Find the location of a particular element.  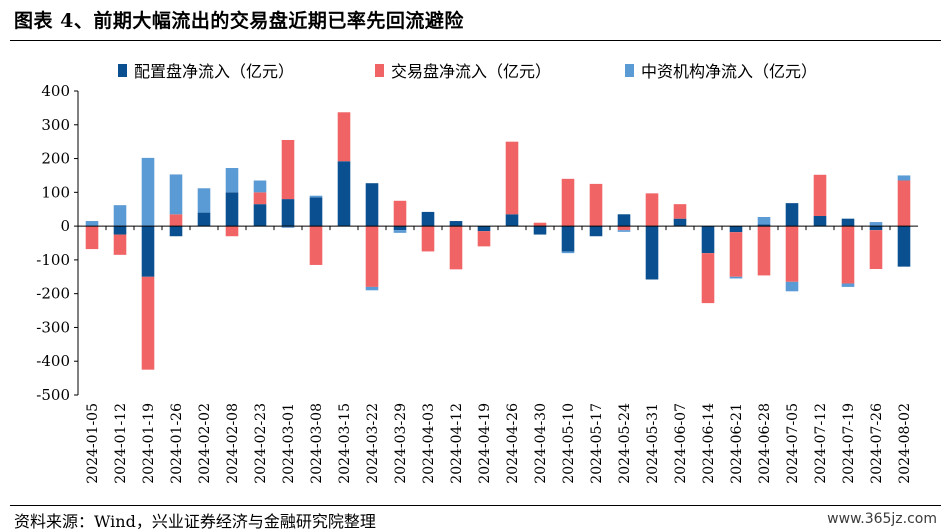

x-tick-label: 2024-07-26 is located at coordinates (877, 443).